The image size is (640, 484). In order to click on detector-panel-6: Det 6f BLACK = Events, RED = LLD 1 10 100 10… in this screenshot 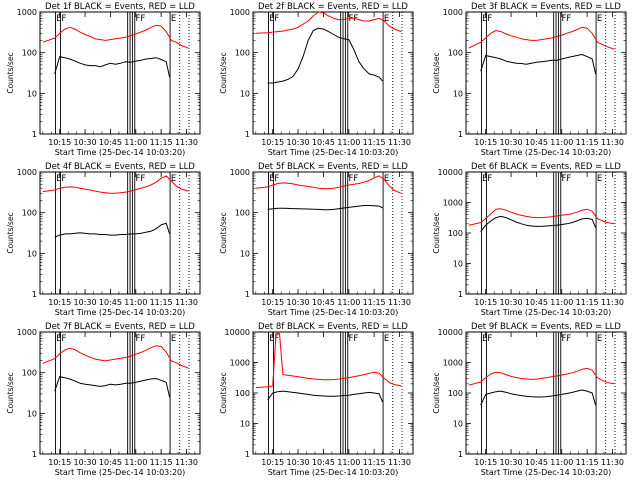, I will do `click(529, 239)`.